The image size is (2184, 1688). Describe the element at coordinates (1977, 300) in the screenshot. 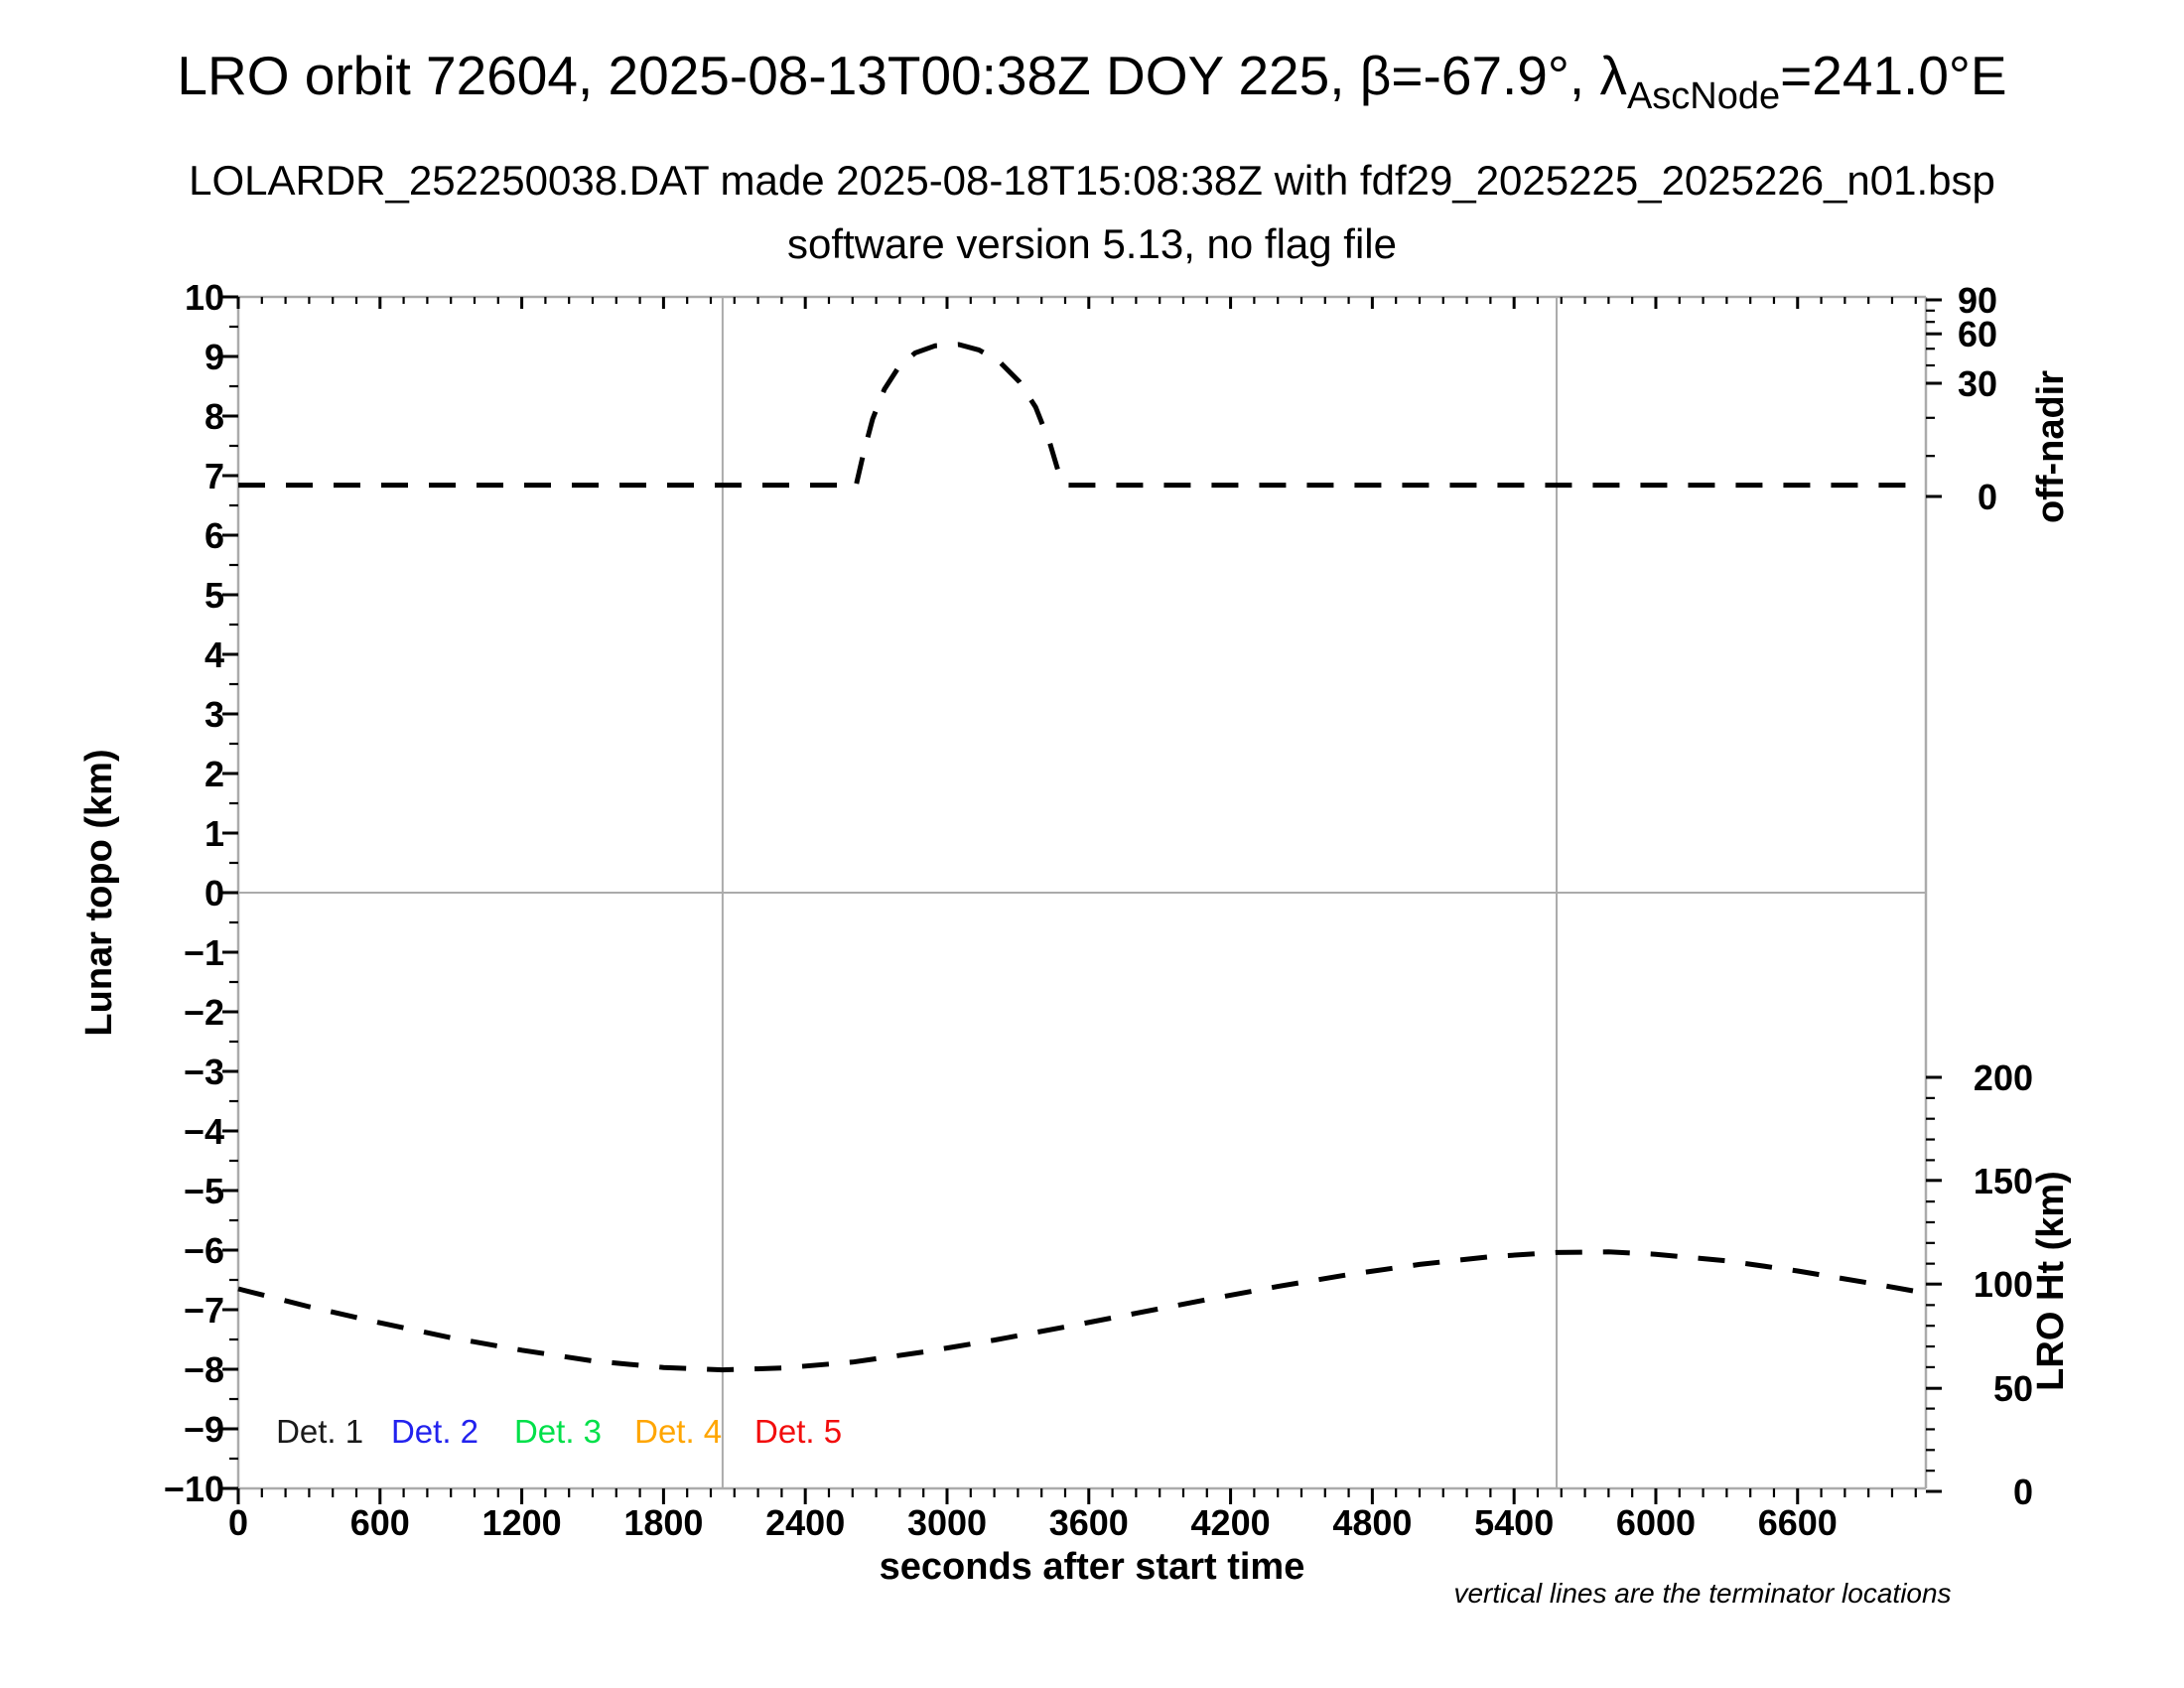

I see `offnadir-tick-label: 90` at that location.